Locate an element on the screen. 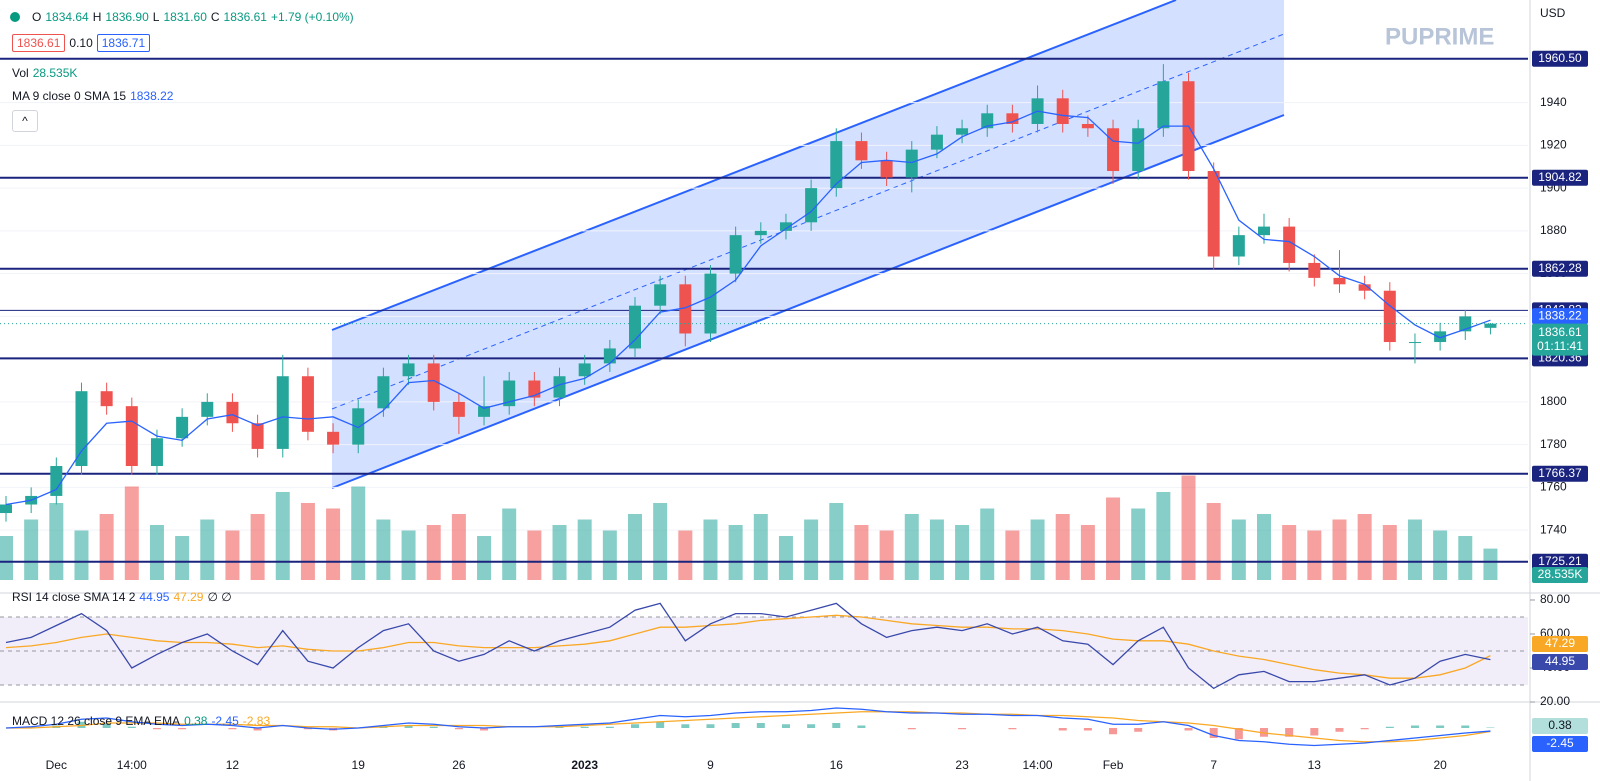 The image size is (1600, 781). macd-value: -2.45 is located at coordinates (225, 721).